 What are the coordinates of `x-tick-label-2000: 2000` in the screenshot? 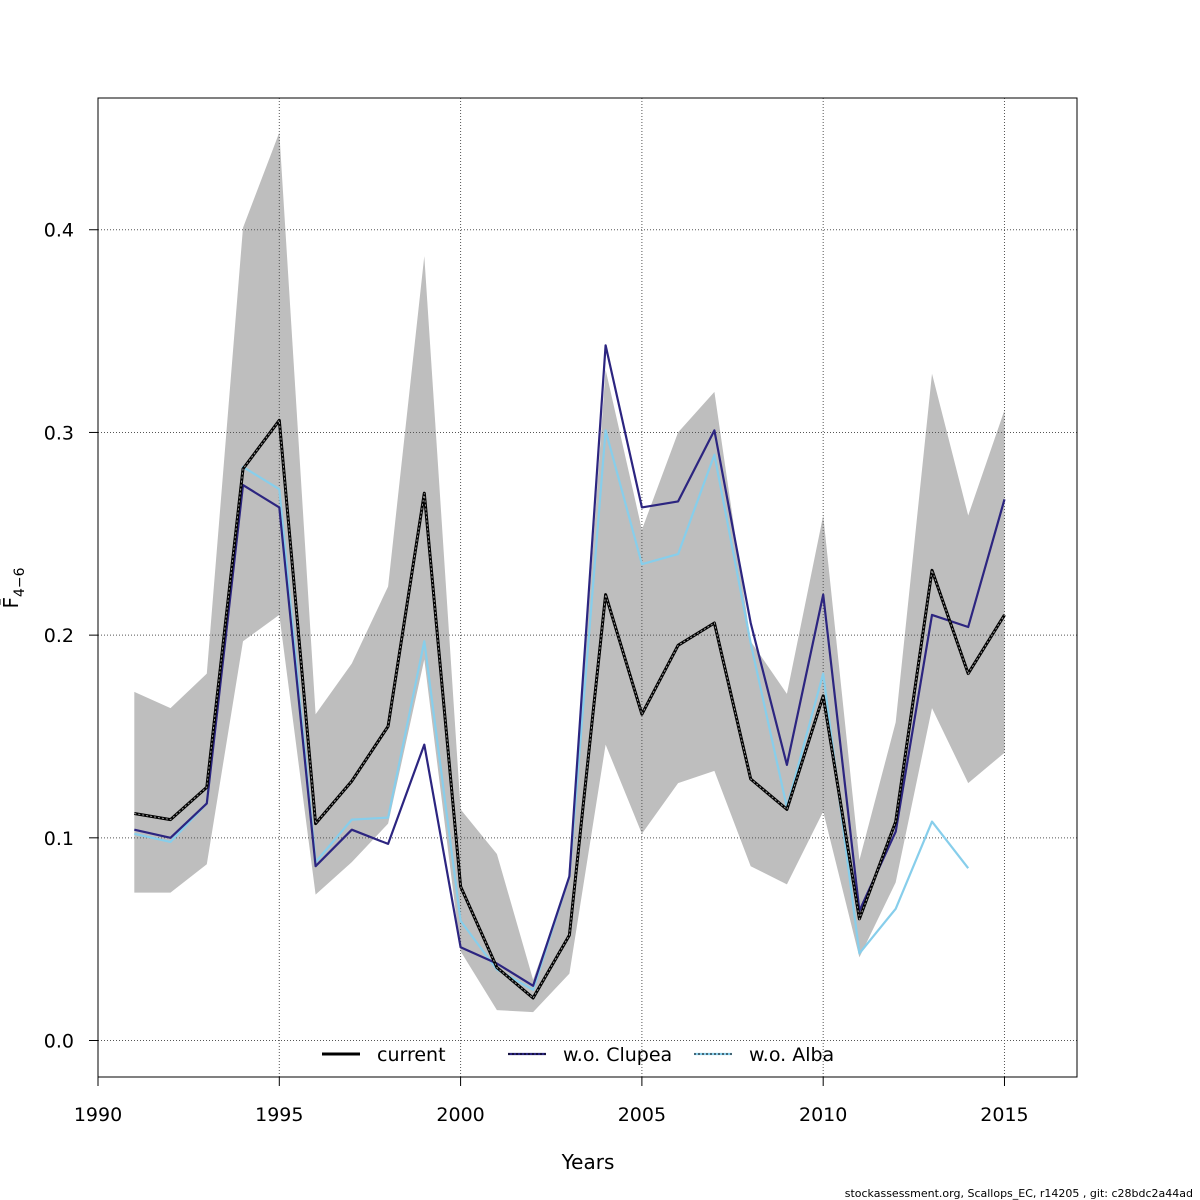 It's located at (460, 1115).